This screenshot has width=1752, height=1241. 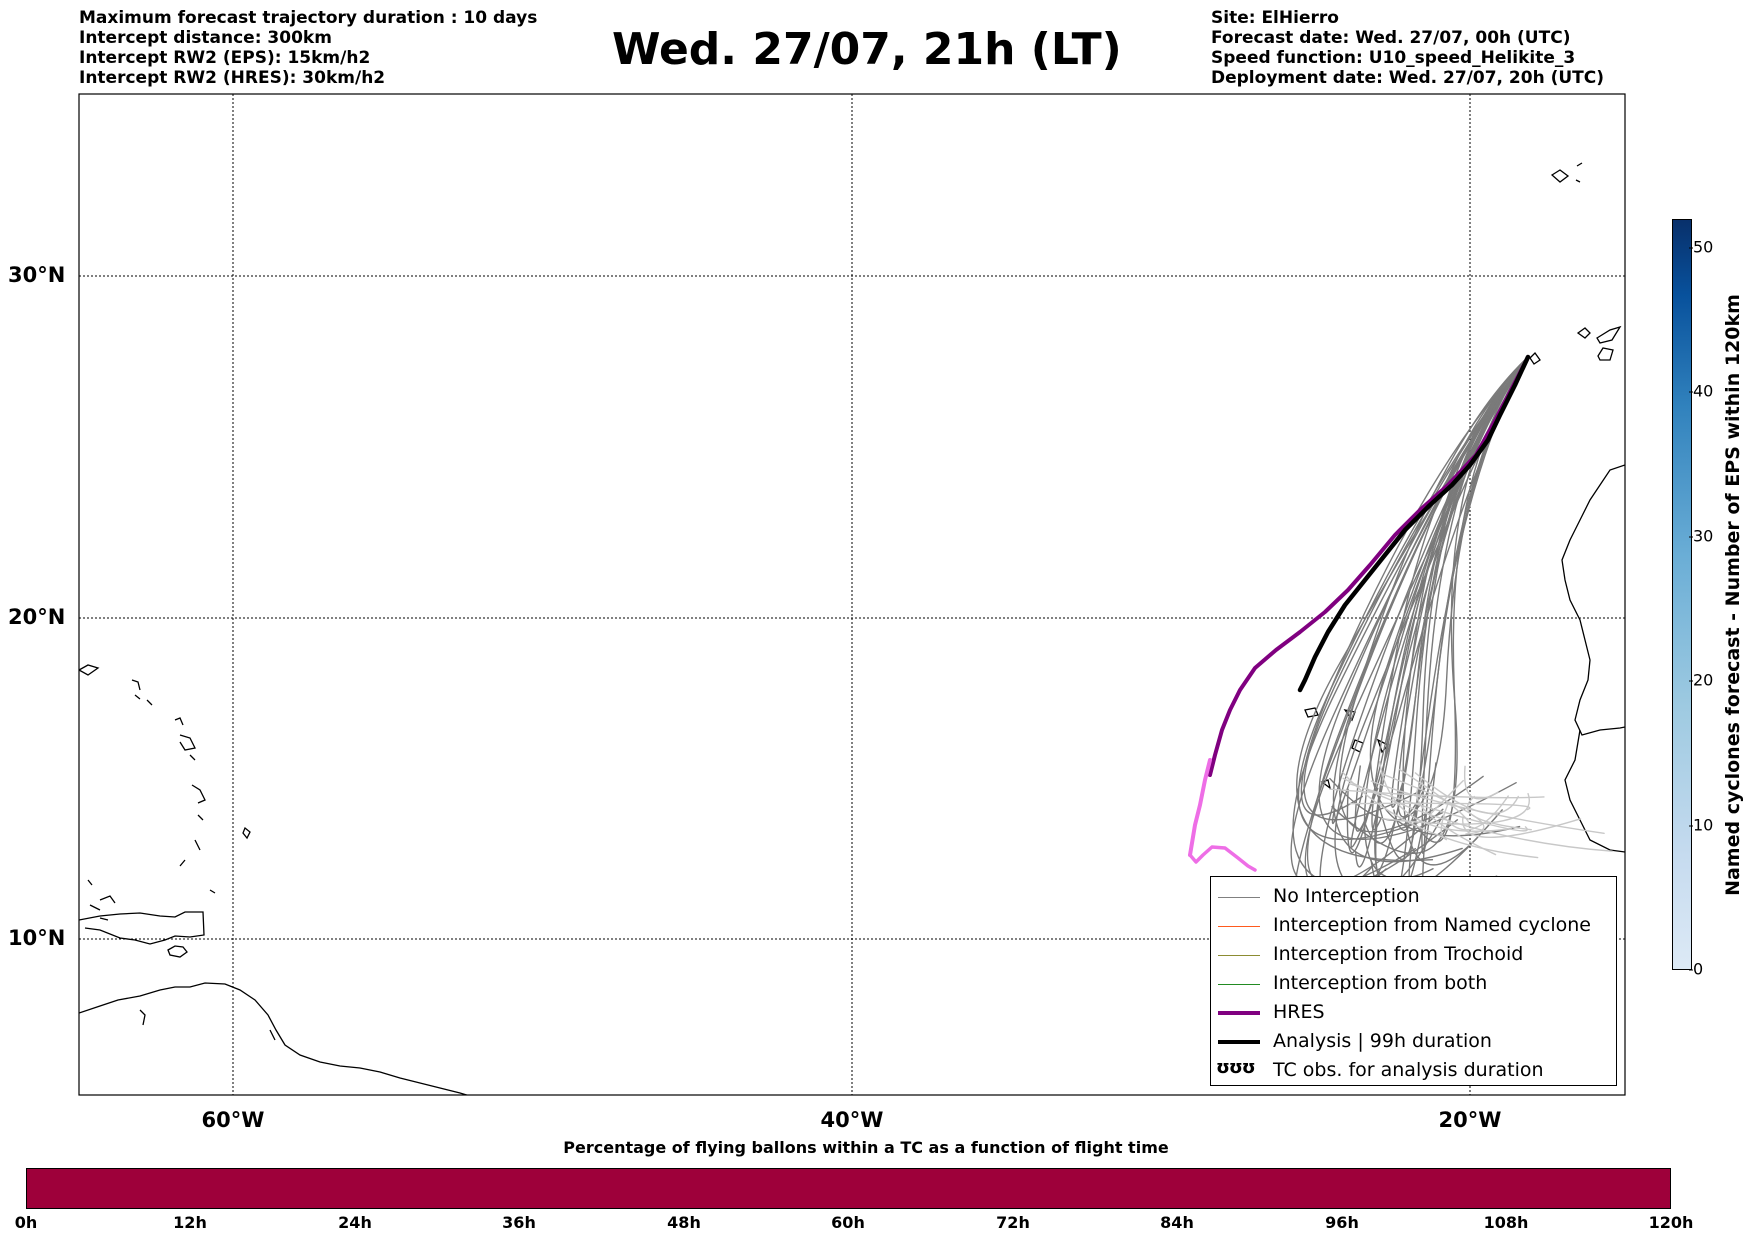 What do you see at coordinates (1682, 594) in the screenshot?
I see `eps-colorbar` at bounding box center [1682, 594].